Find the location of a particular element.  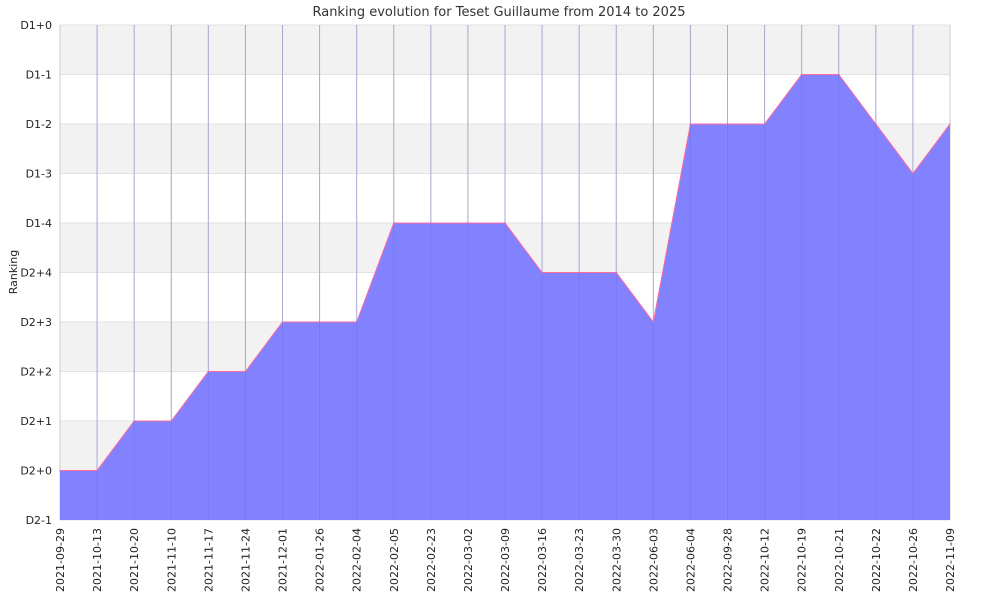

x-tick-label: 2022-03-30 is located at coordinates (616, 560).